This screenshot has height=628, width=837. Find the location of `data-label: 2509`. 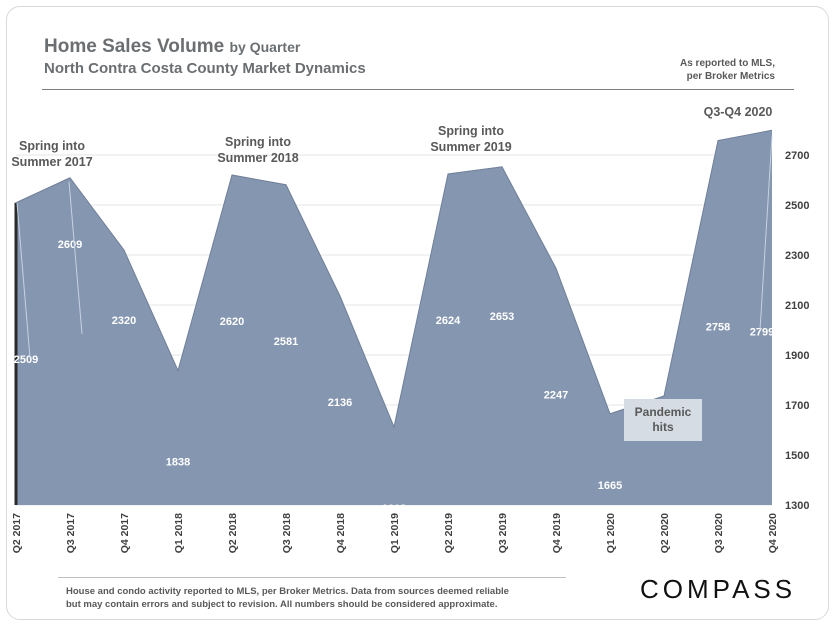

data-label: 2509 is located at coordinates (26, 360).